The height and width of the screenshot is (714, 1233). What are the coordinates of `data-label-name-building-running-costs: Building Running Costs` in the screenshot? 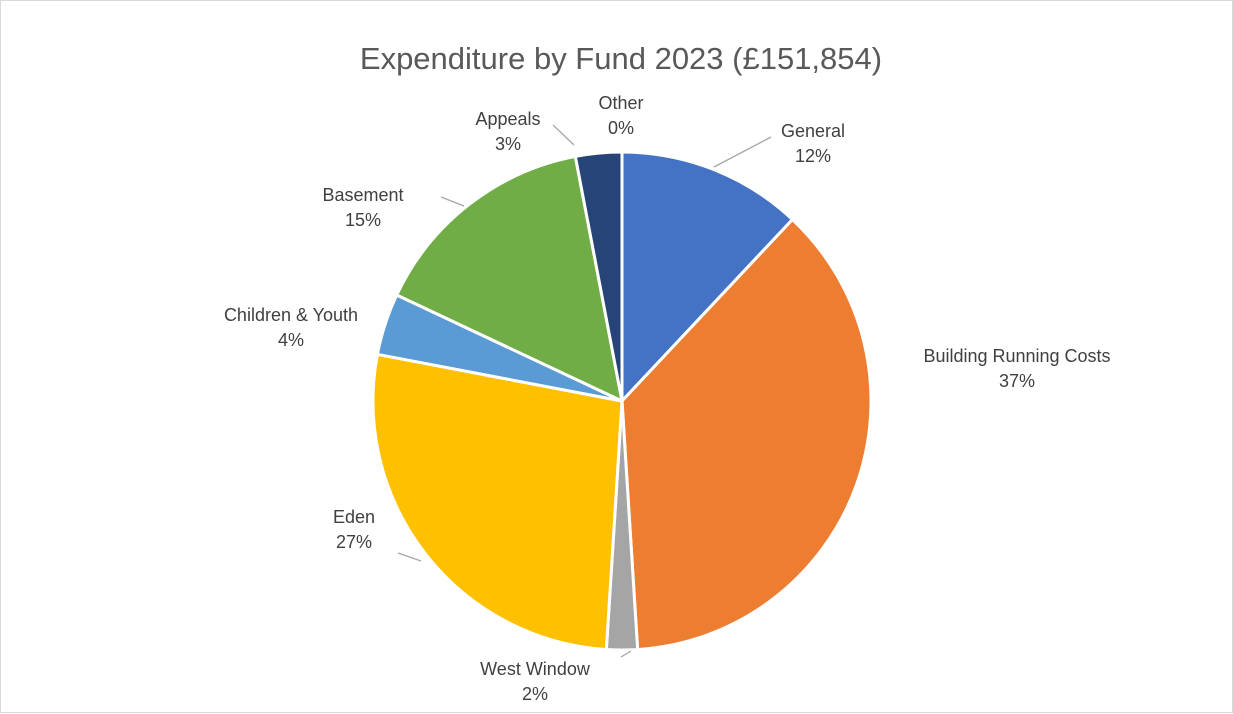 It's located at (1016, 356).